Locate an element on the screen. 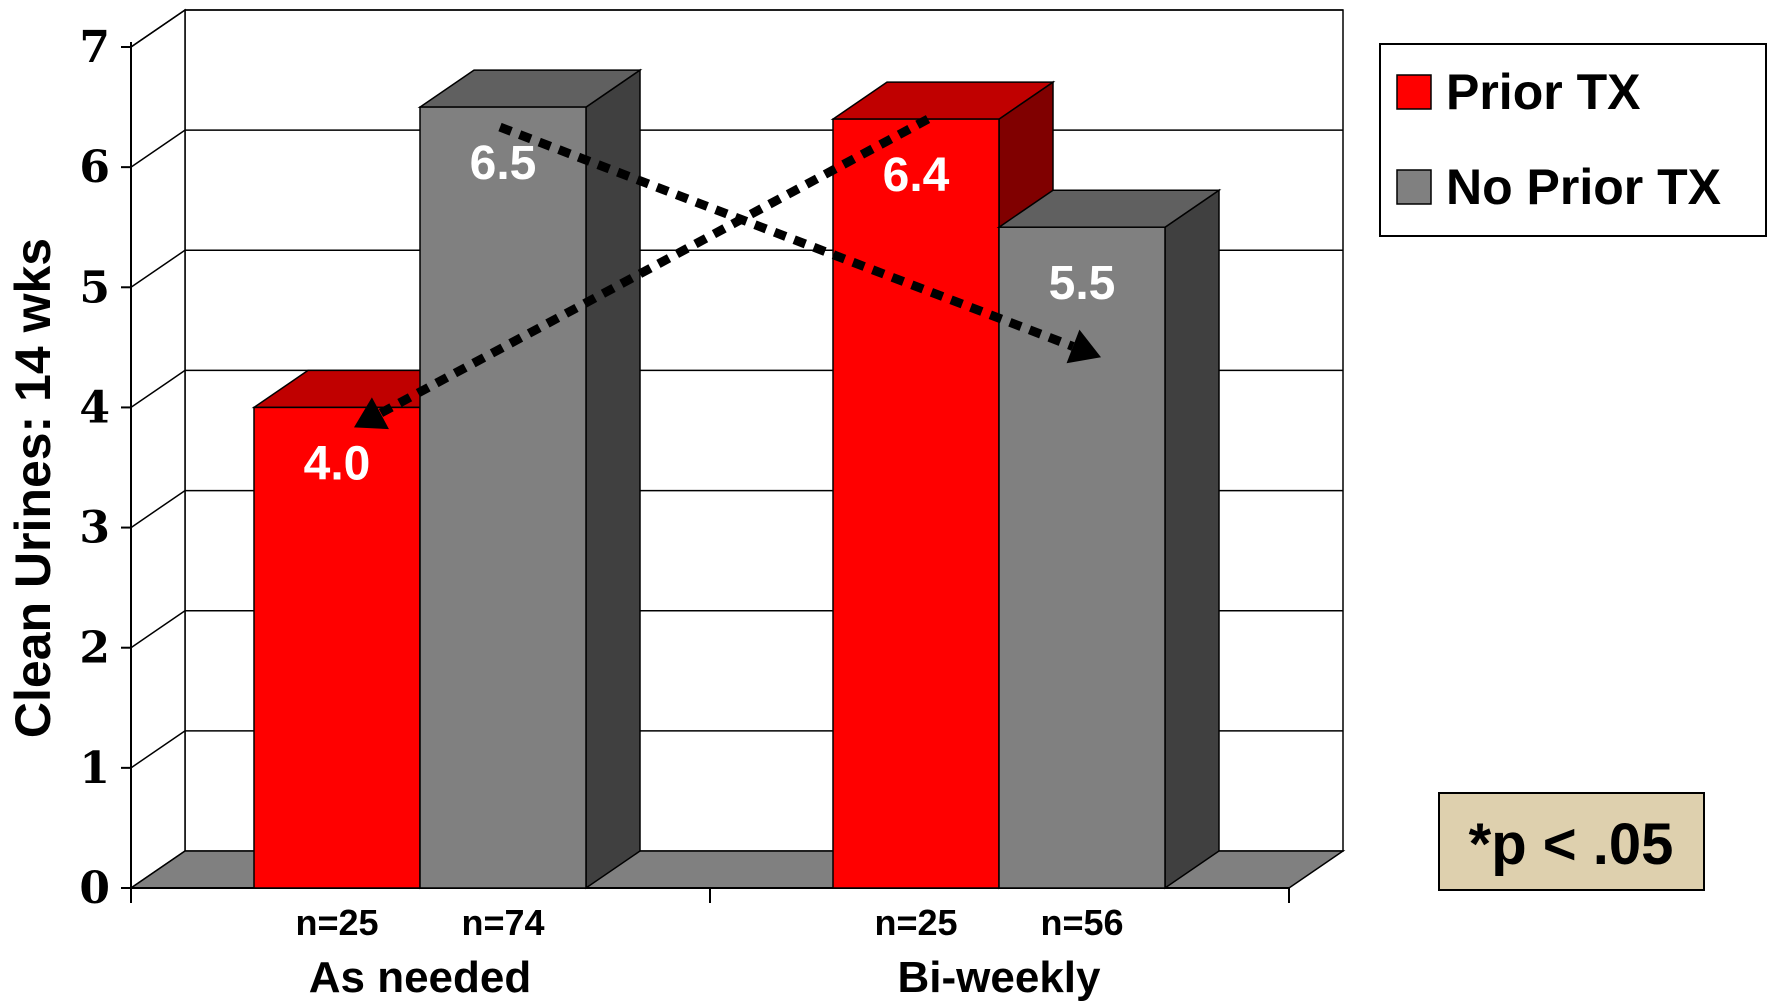 The image size is (1772, 1001). y-axis-label: Clean Urines: 14 wks is located at coordinates (33, 488).